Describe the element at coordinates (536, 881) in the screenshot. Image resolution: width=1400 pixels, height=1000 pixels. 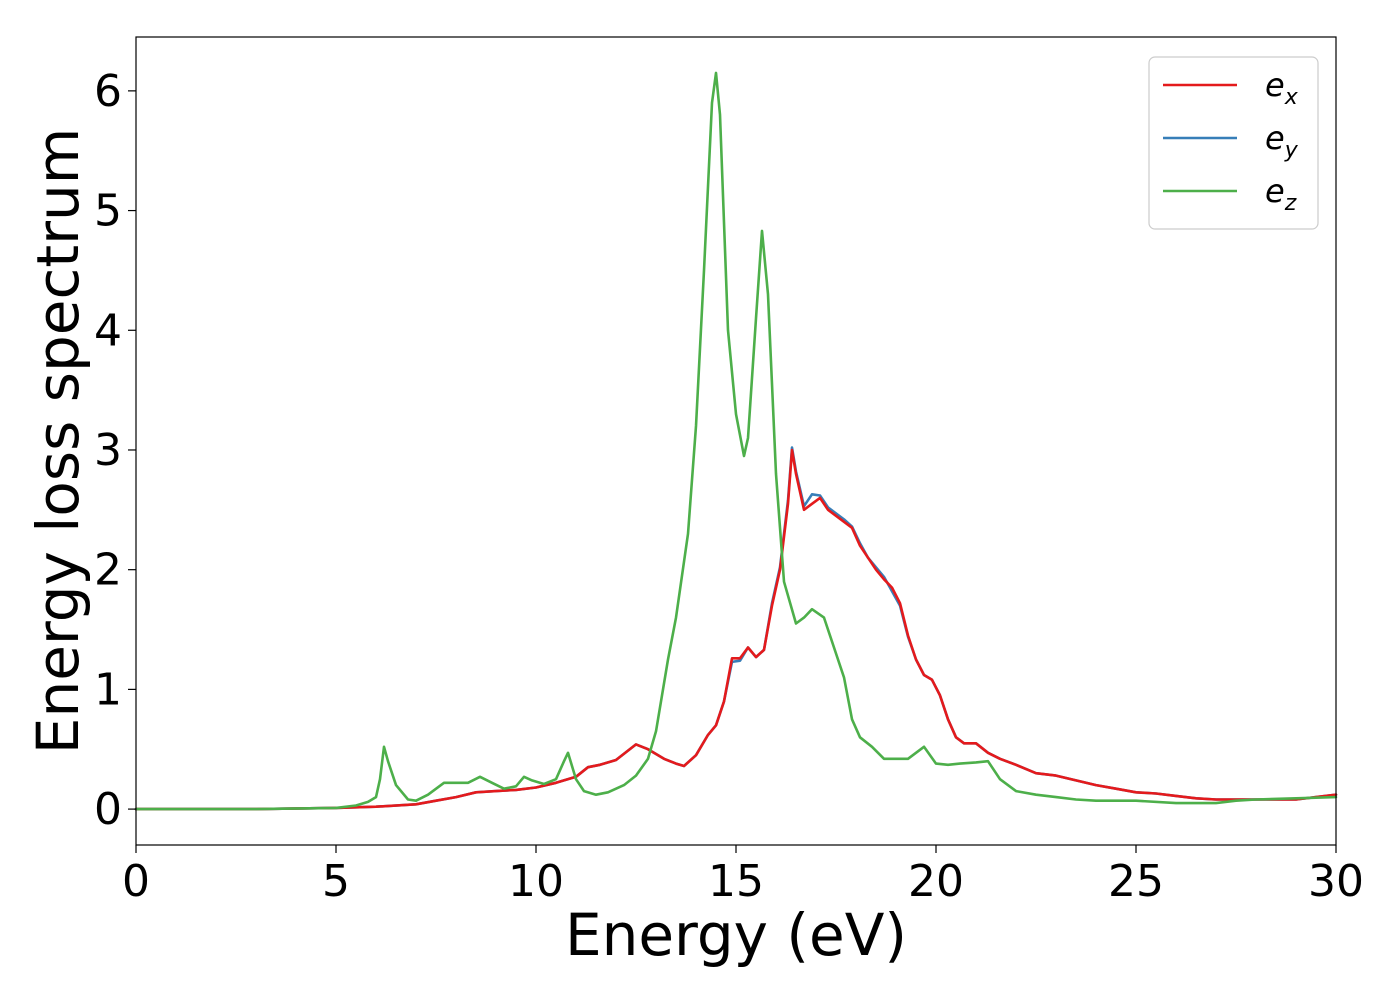
I see `x-tick-label: 10` at that location.